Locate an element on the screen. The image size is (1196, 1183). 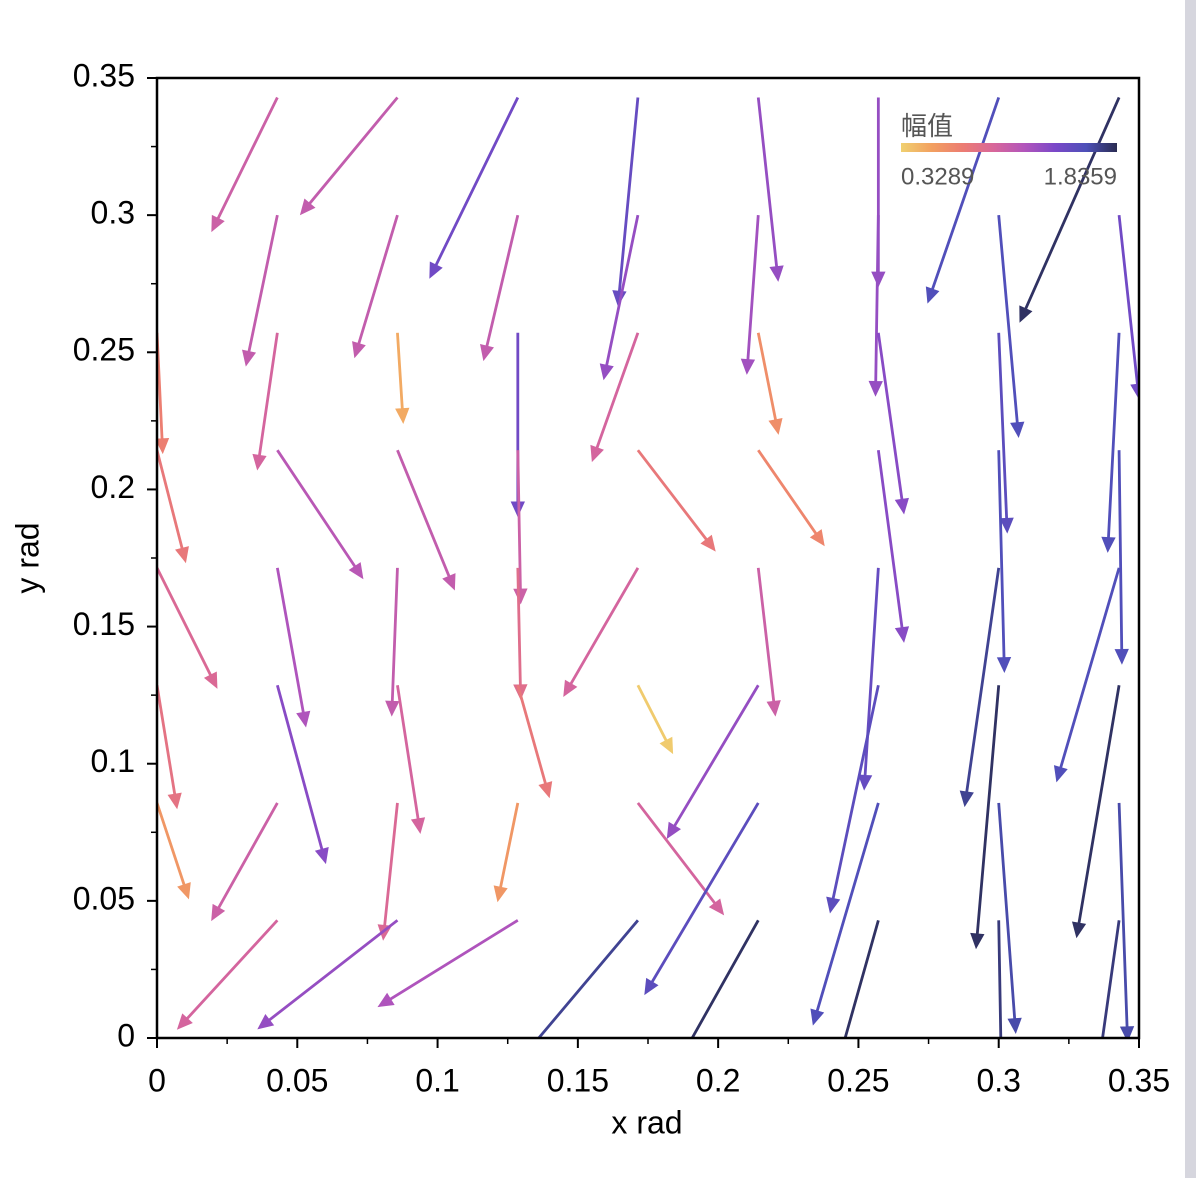
x-tick-label: 0.15 is located at coordinates (578, 1080).